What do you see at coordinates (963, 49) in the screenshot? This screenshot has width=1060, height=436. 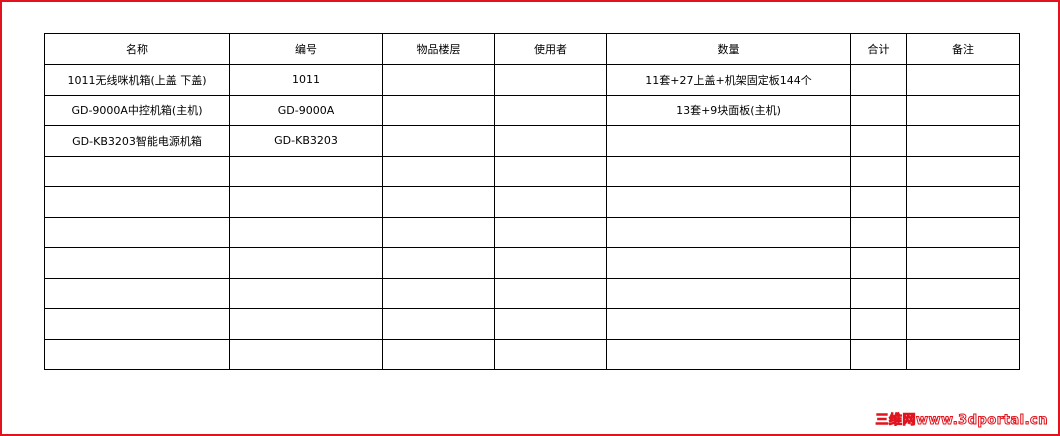 I see `column-header: 备注` at bounding box center [963, 49].